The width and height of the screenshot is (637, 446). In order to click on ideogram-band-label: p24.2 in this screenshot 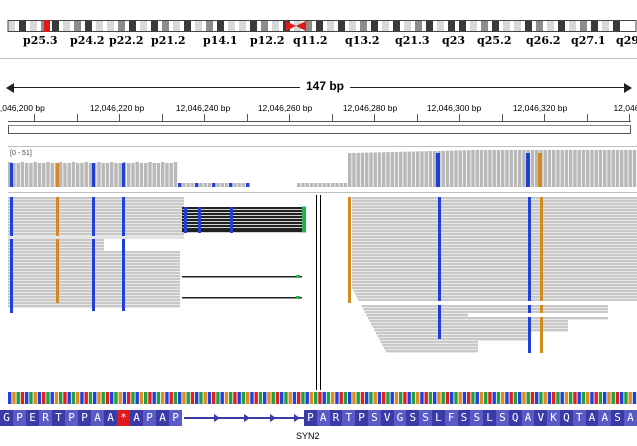, I will do `click(87, 40)`.